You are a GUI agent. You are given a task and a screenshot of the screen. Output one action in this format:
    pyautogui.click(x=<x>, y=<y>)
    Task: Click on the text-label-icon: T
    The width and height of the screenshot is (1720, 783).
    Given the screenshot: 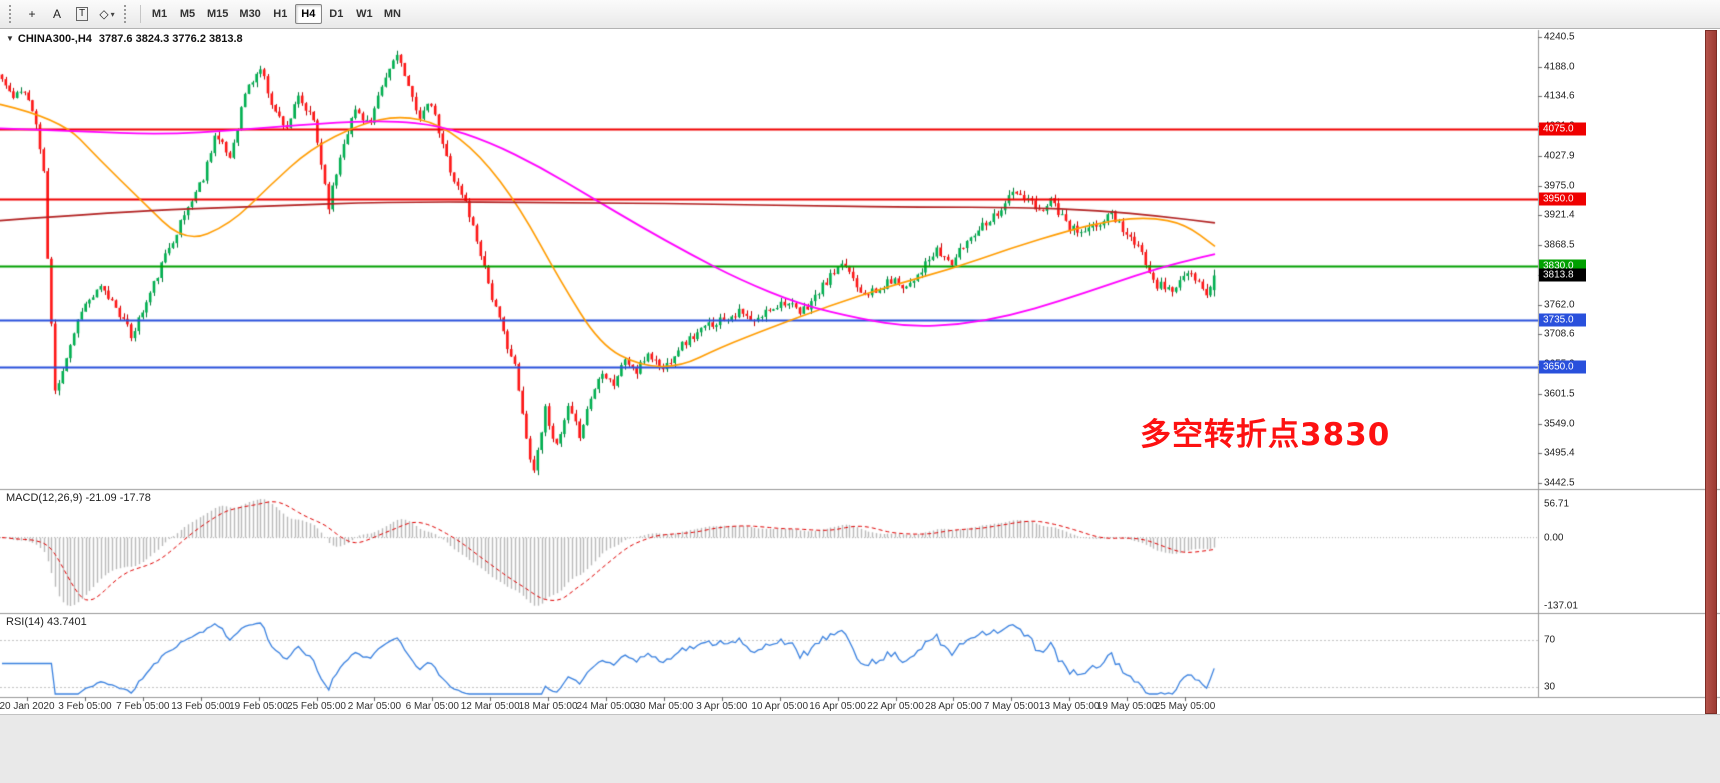 What is the action you would take?
    pyautogui.click(x=82, y=14)
    